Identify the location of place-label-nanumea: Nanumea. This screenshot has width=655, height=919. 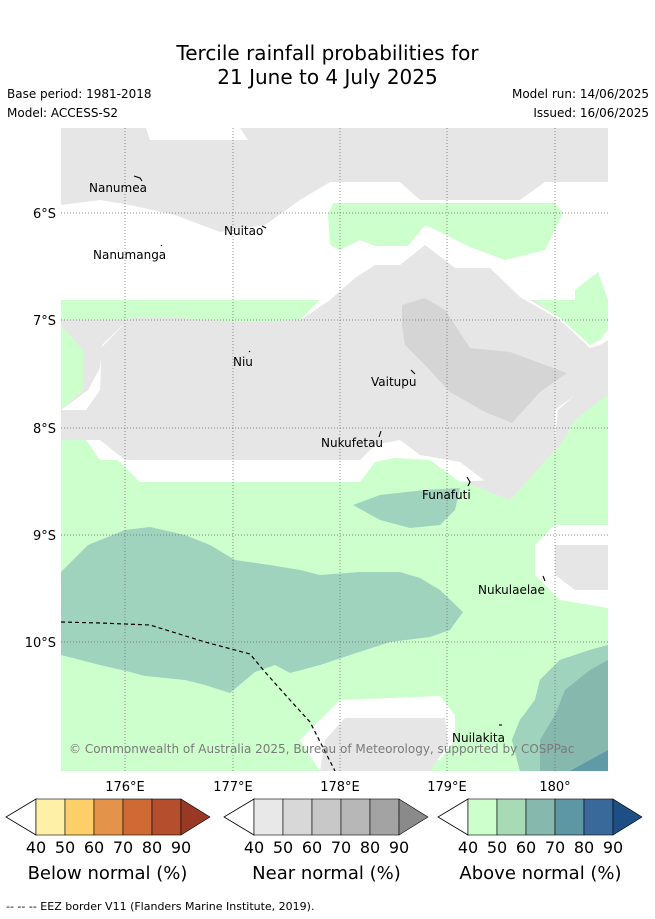
(118, 188).